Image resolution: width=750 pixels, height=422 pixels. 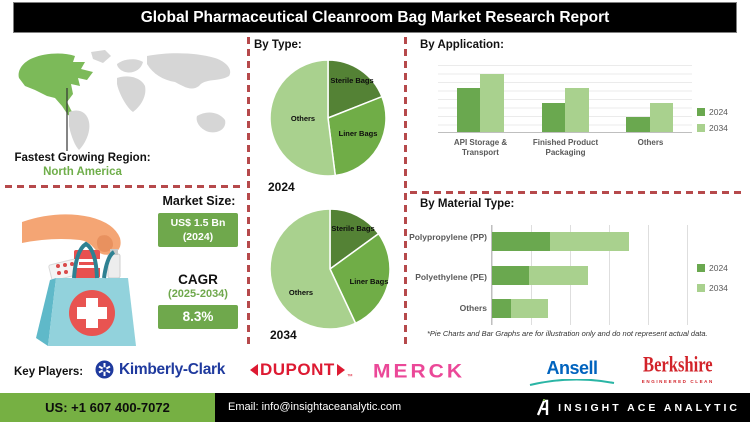 I want to click on brand-logo: INSIGHT ACE ANALYTIC, so click(x=638, y=407).